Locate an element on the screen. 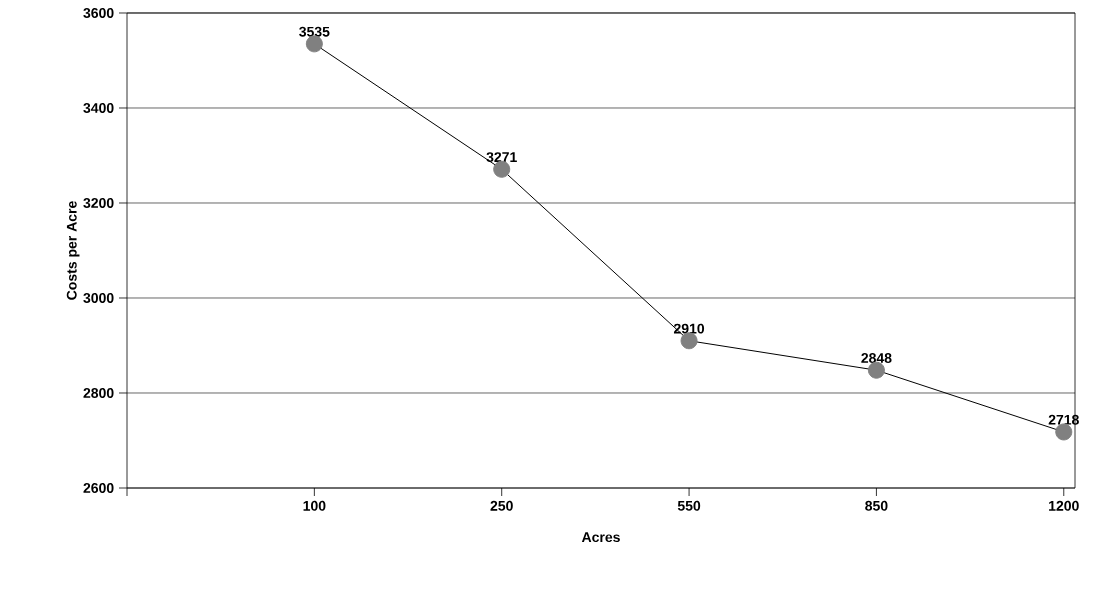 This screenshot has height=596, width=1099. y-axis-title: Costs per Acre is located at coordinates (73, 250).